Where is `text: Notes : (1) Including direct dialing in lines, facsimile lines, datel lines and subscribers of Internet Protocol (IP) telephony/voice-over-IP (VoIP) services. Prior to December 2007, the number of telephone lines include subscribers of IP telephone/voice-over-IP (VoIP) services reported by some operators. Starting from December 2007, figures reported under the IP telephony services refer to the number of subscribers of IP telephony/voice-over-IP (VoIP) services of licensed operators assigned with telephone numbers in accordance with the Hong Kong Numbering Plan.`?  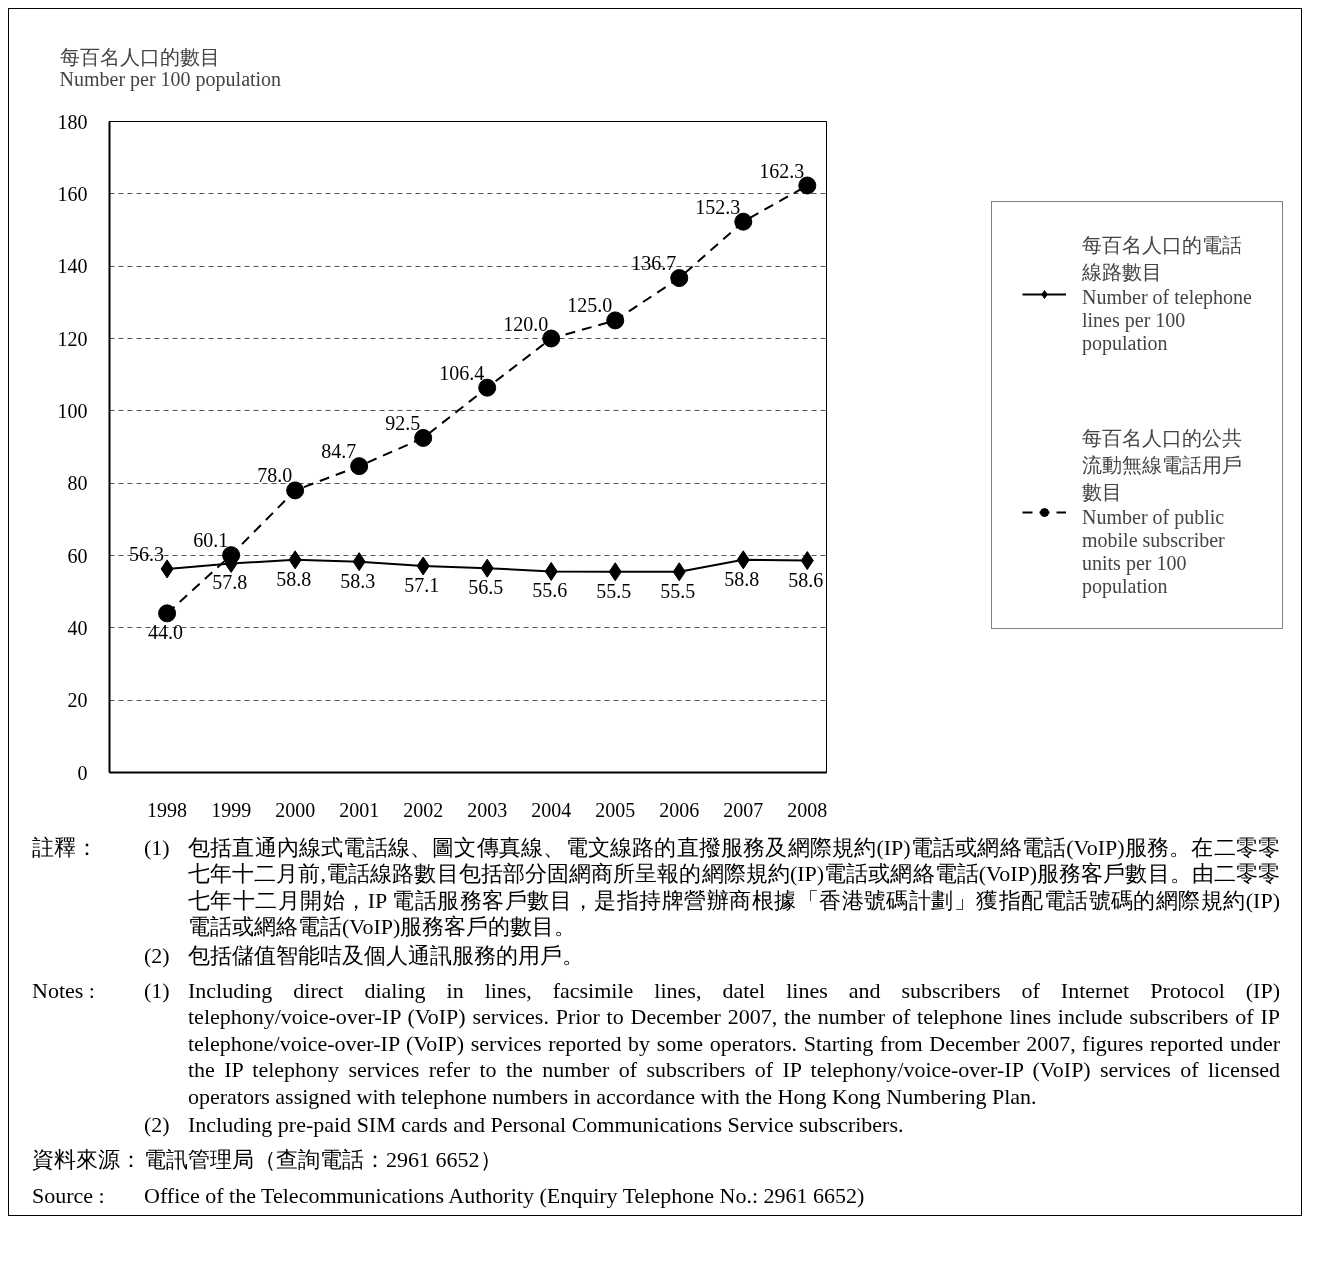
text: Notes : (1) Including direct dialing in lines, facsimile lines, datel lines and subscribers of Internet Protocol (IP) telephony/voice-over-IP (VoIP) services. Prior to December 2007, the number of telephone lines include subscribers of IP telephone/voice-over-IP (VoIP) services reported by some operators. Starting from December 2007, figures reported under the IP telephony services refer to the number of subscribers of IP telephony/voice-over-IP (VoIP) services of licensed operators assigned with telephone numbers in accordance with the Hong Kong Numbering Plan. is located at coordinates (656, 1043).